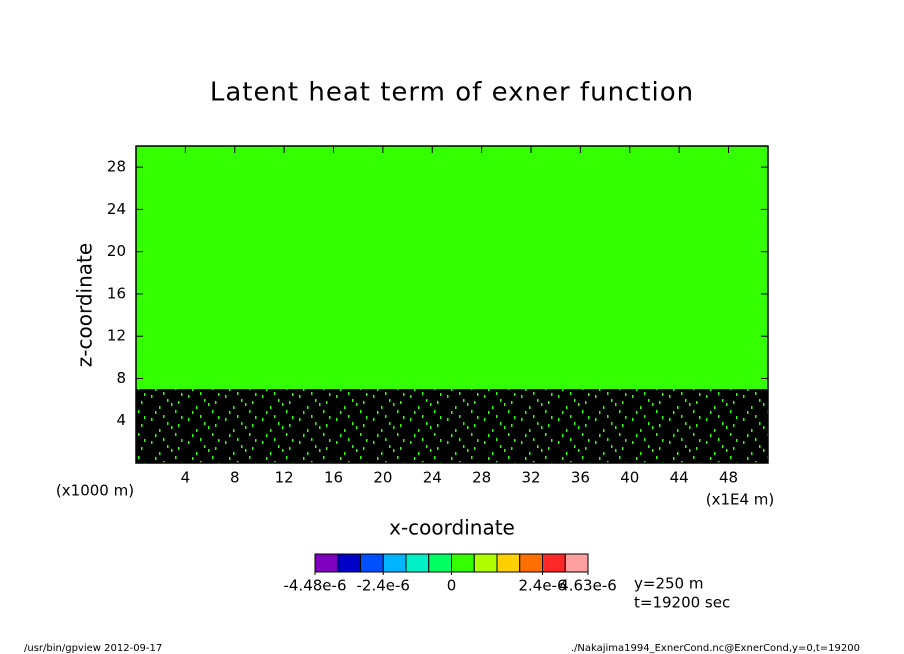  Describe the element at coordinates (740, 500) in the screenshot. I see `x-unit: (x1E4 m)` at that location.